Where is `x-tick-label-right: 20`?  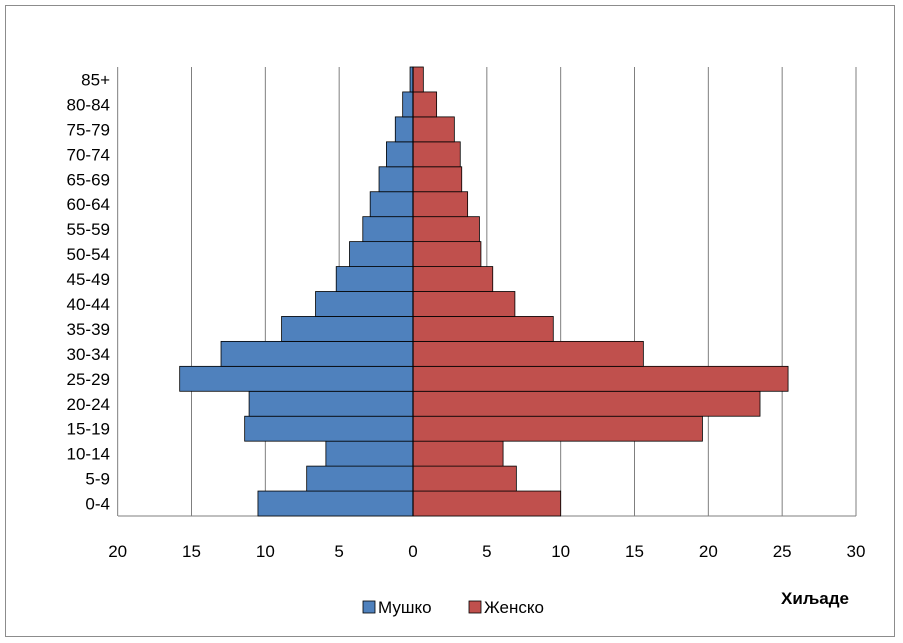 x-tick-label-right: 20 is located at coordinates (708, 551).